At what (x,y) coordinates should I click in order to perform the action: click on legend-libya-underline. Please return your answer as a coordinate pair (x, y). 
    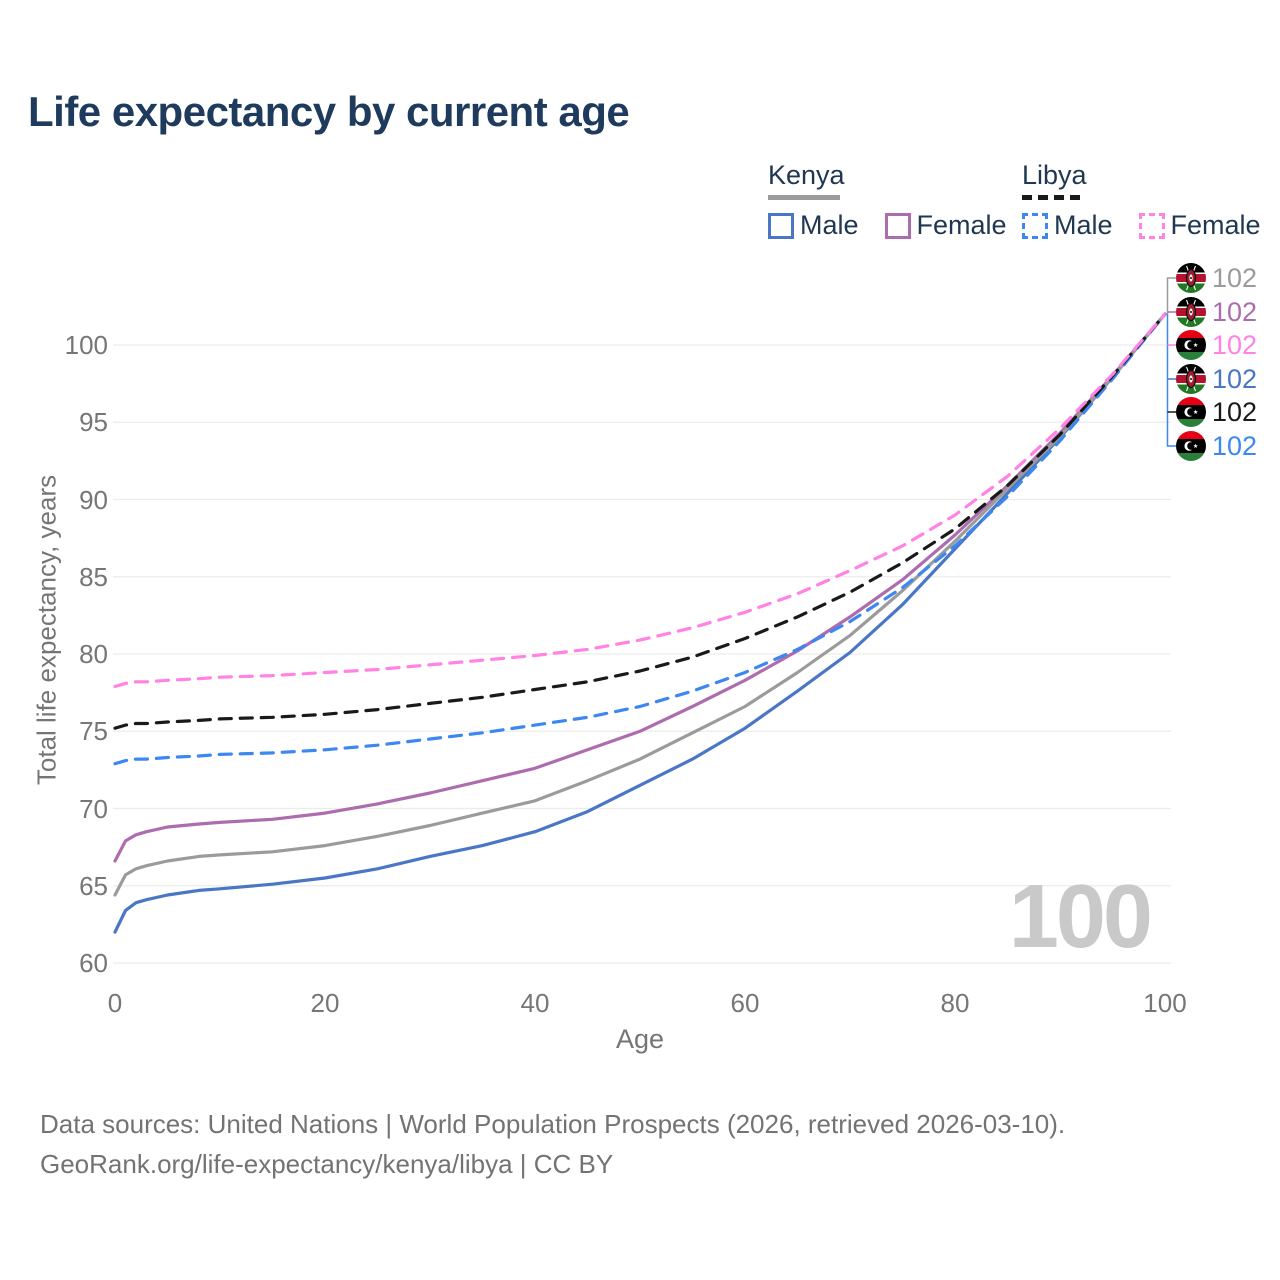
    Looking at the image, I should click on (1051, 197).